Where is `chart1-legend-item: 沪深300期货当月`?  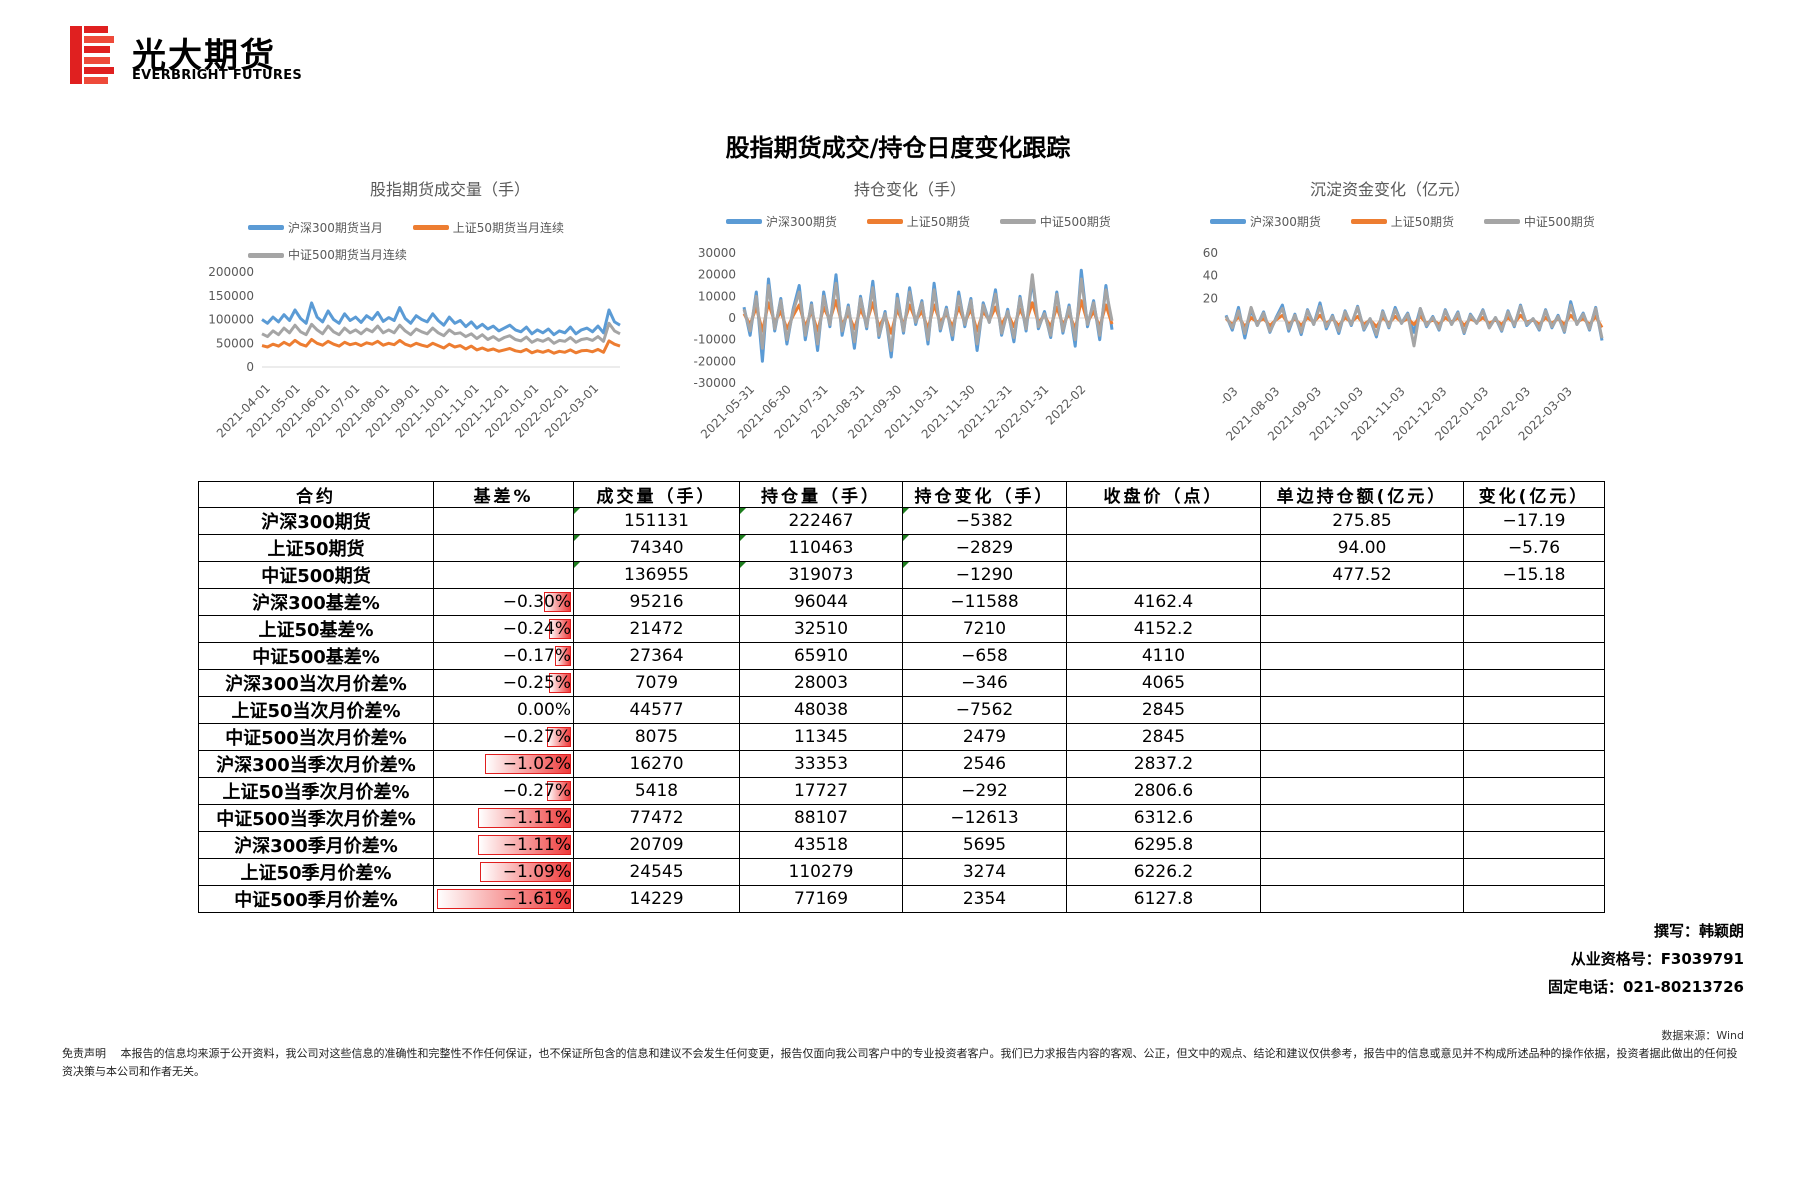
chart1-legend-item: 沪深300期货当月 is located at coordinates (315, 228).